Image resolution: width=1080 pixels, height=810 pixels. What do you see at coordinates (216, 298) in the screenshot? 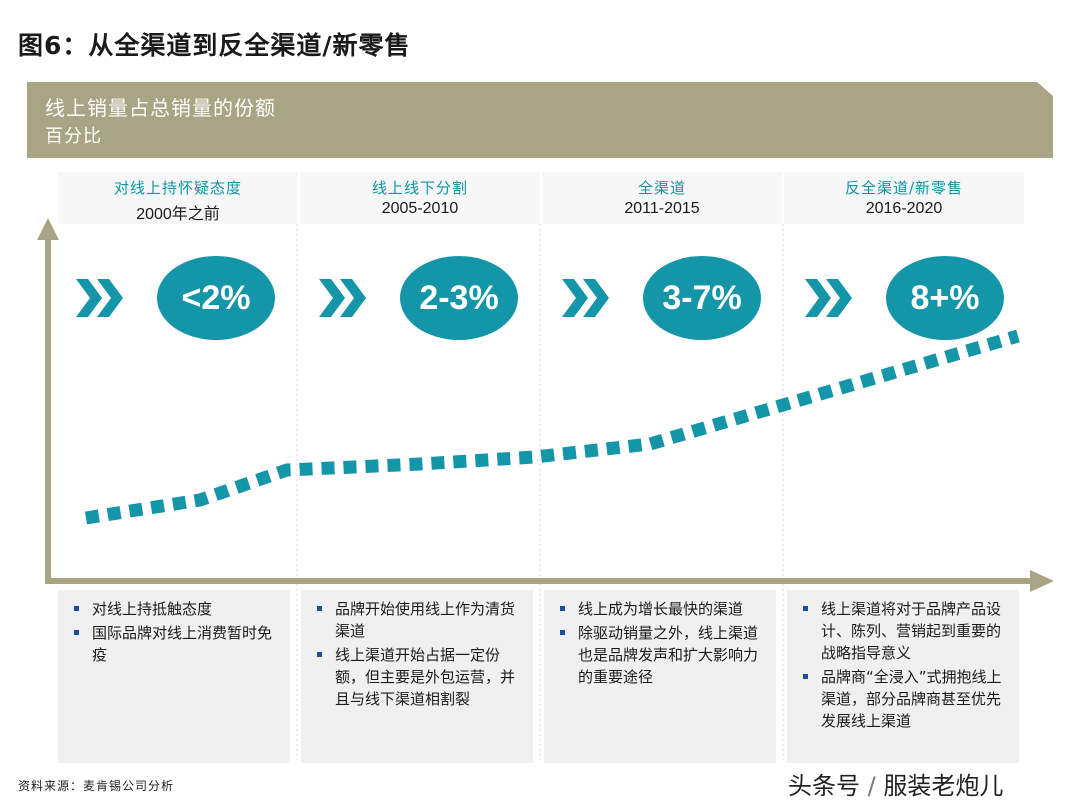
I see `share-badge: <2%` at bounding box center [216, 298].